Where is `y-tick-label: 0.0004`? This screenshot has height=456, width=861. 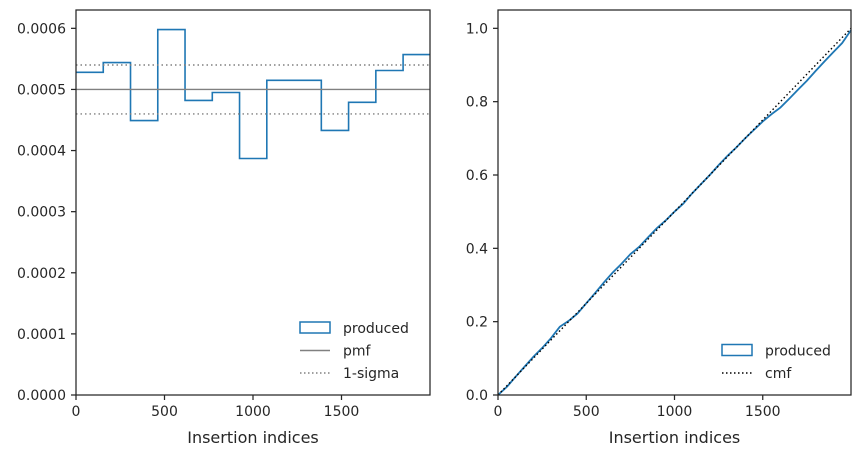 y-tick-label: 0.0004 is located at coordinates (41, 152).